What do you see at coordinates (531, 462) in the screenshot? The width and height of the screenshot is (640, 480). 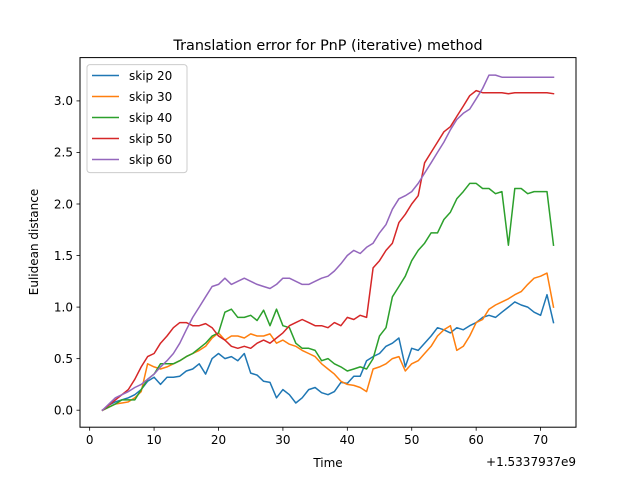 I see `x-axis-offset-label: +1.5337937e9` at bounding box center [531, 462].